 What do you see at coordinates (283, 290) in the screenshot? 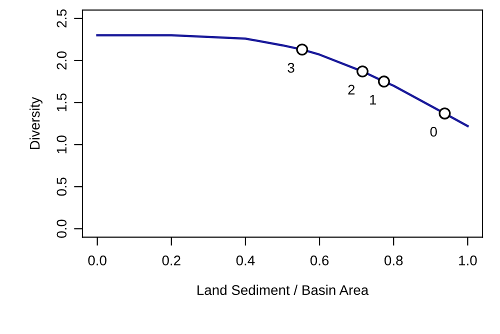
I see `x-axis-title: Land Sediment / Basin Area` at bounding box center [283, 290].